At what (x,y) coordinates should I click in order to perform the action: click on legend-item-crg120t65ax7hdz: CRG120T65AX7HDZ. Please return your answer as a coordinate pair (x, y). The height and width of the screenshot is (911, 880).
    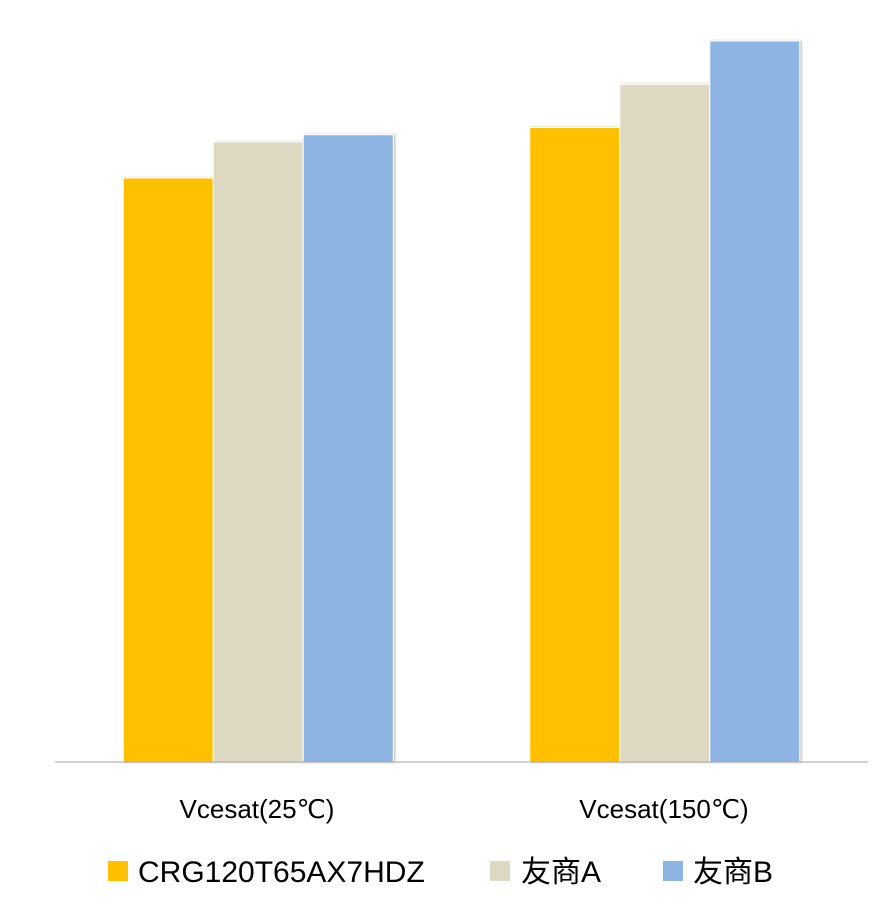
    Looking at the image, I should click on (266, 872).